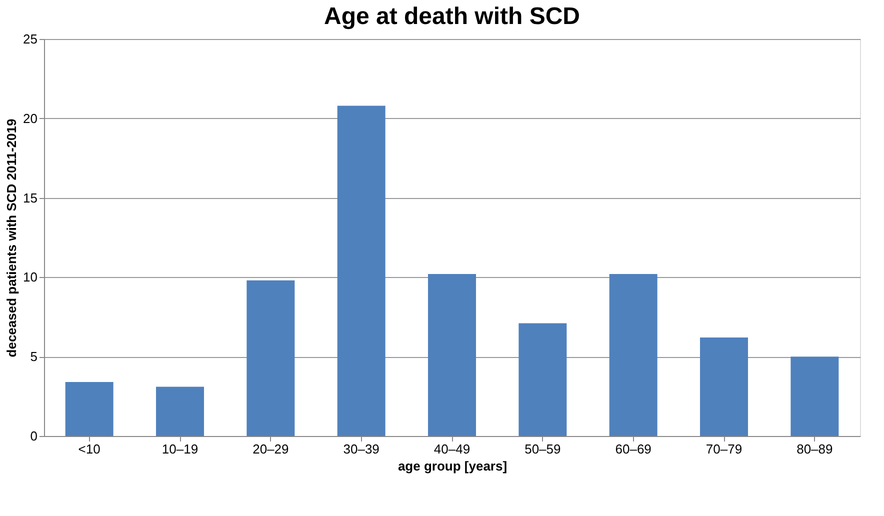 Image resolution: width=884 pixels, height=516 pixels. Describe the element at coordinates (180, 449) in the screenshot. I see `x-tick-label: 10–19` at that location.